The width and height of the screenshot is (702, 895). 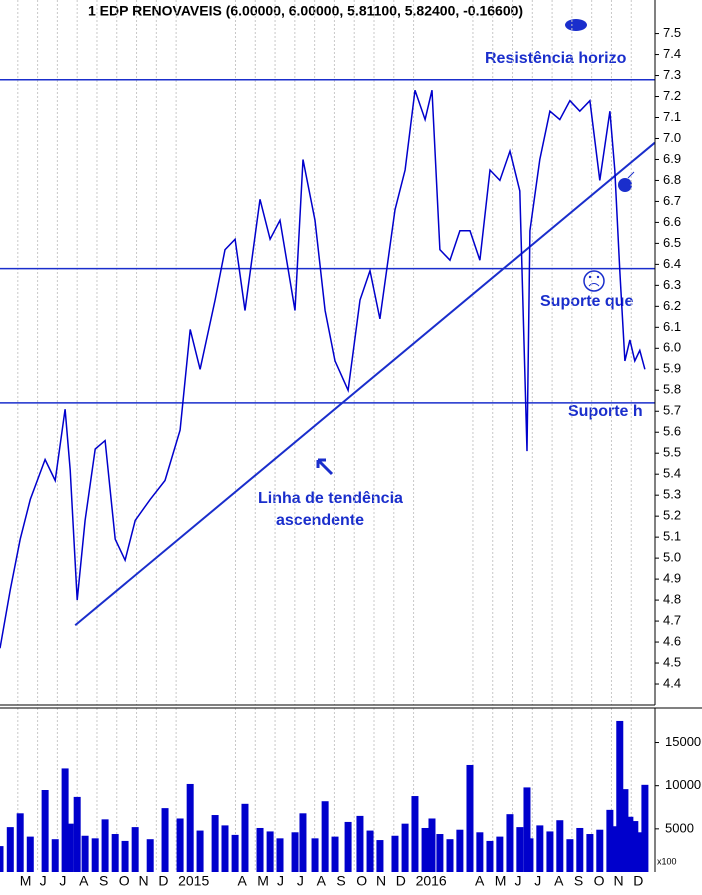 What do you see at coordinates (672, 682) in the screenshot?
I see `y-tick-label: 4.4` at bounding box center [672, 682].